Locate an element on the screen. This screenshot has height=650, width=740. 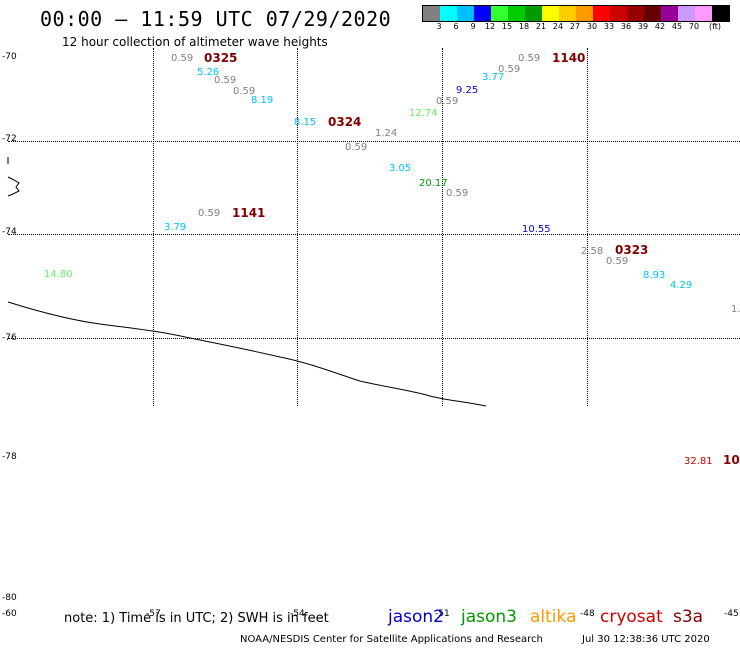
color-scale-labels: 3 6 9 12 15 18 21 24 27 30 33 36 39 42 45 70 (ft) is located at coordinates (581, 29).